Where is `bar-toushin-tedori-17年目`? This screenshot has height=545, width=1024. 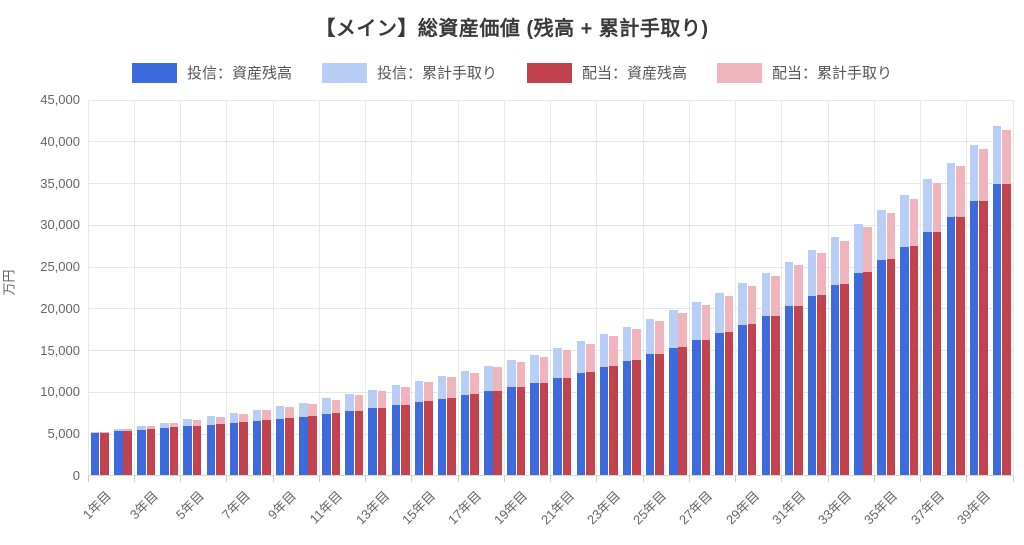
bar-toushin-tedori-17年目 is located at coordinates (465, 383).